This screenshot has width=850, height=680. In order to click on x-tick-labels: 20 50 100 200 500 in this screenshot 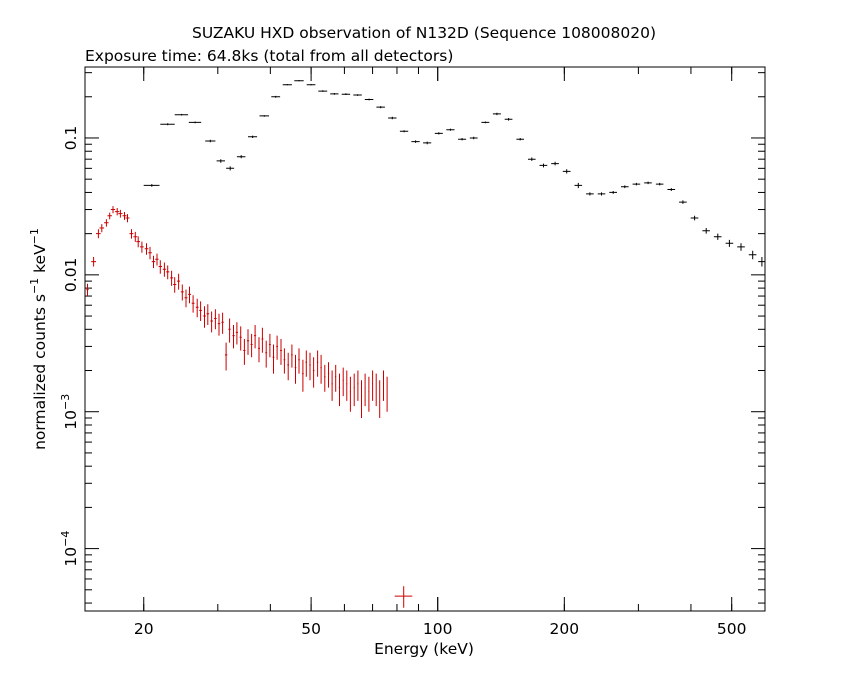, I will do `click(440, 629)`.